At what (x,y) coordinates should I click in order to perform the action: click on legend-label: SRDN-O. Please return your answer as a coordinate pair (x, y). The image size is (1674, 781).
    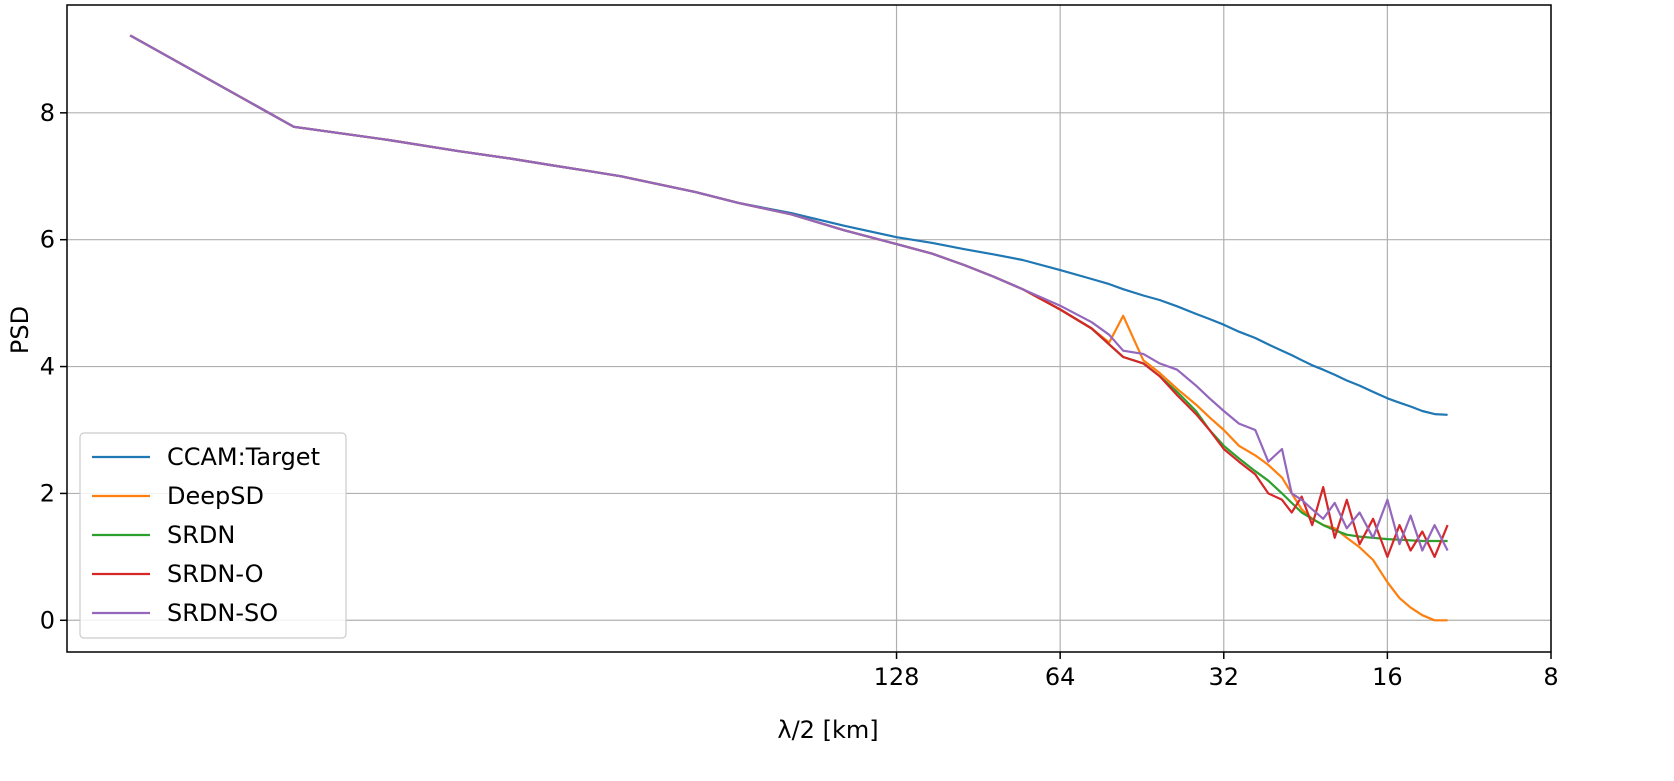
    Looking at the image, I should click on (215, 574).